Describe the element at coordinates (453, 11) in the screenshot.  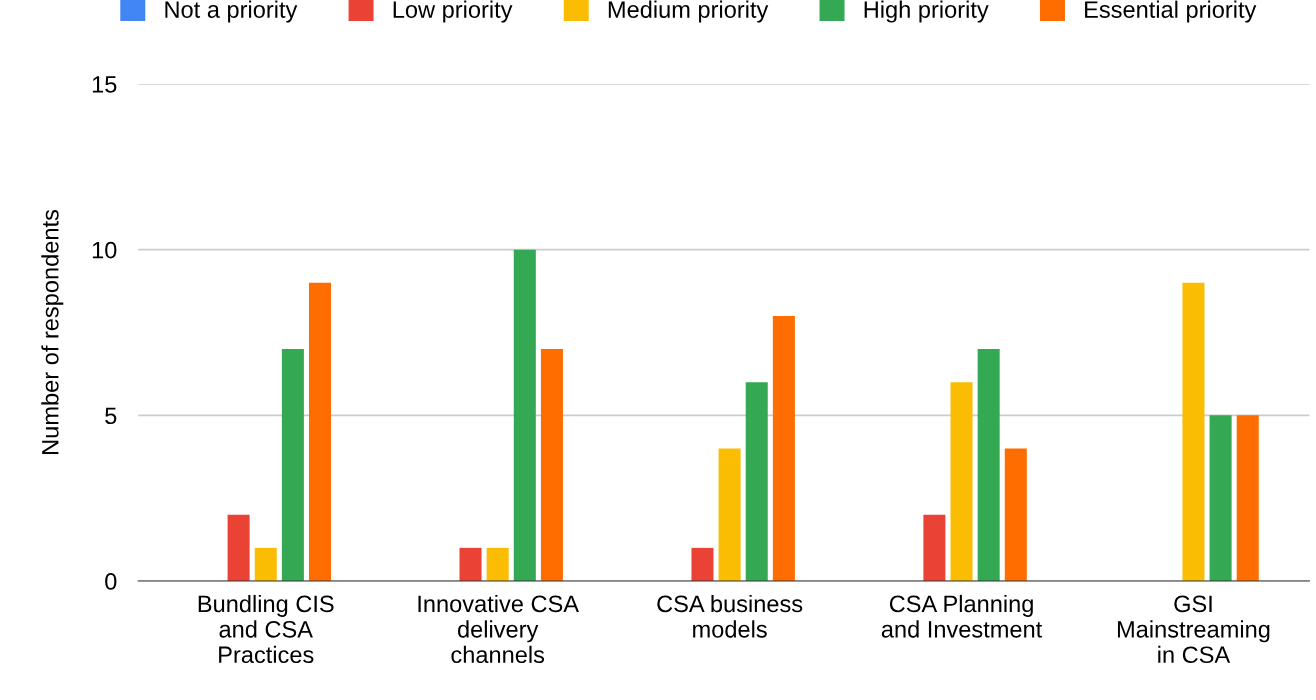
I see `legend-label: Low priority` at that location.